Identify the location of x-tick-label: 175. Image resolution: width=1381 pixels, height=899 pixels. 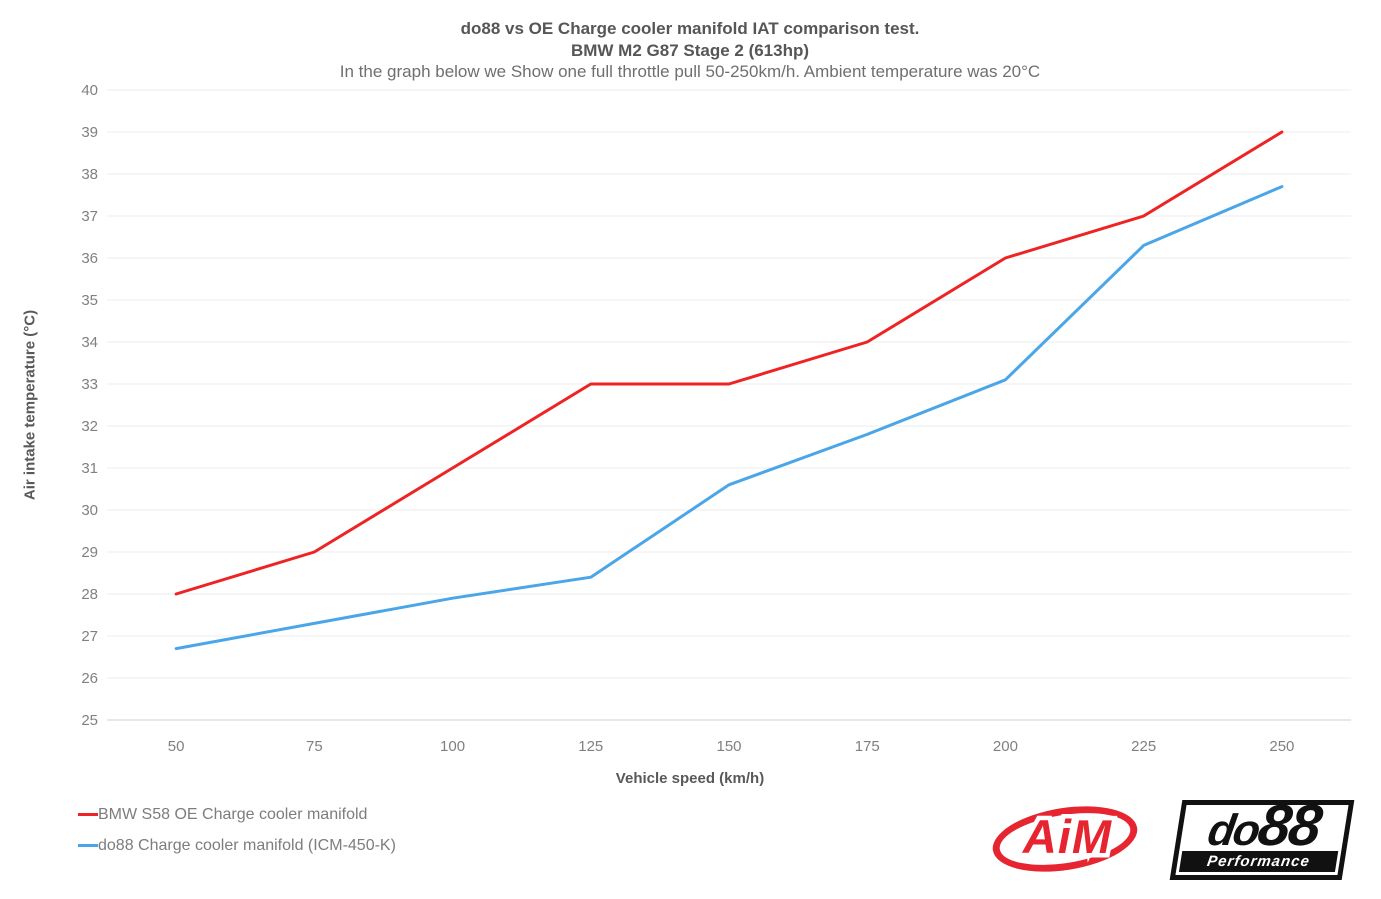
(867, 746).